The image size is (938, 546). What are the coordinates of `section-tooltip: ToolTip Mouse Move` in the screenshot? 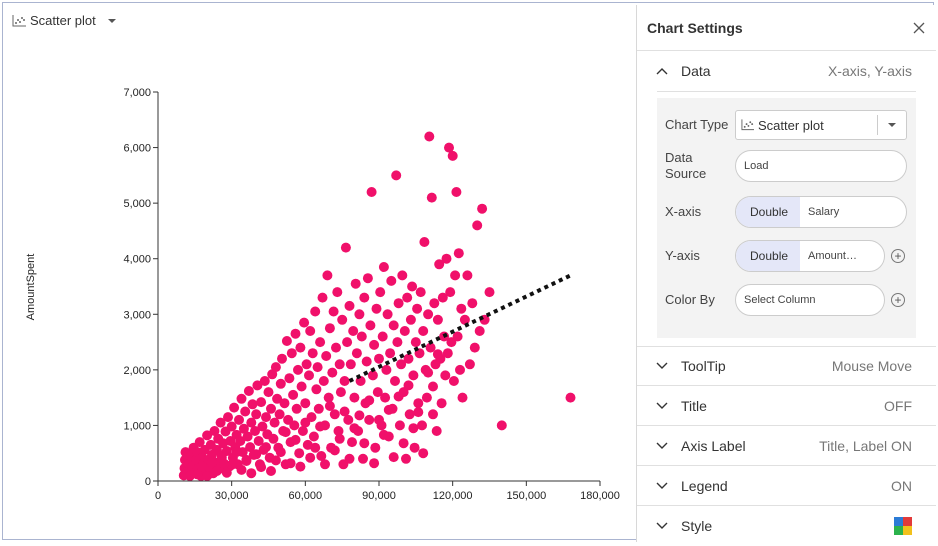 It's located at (786, 366).